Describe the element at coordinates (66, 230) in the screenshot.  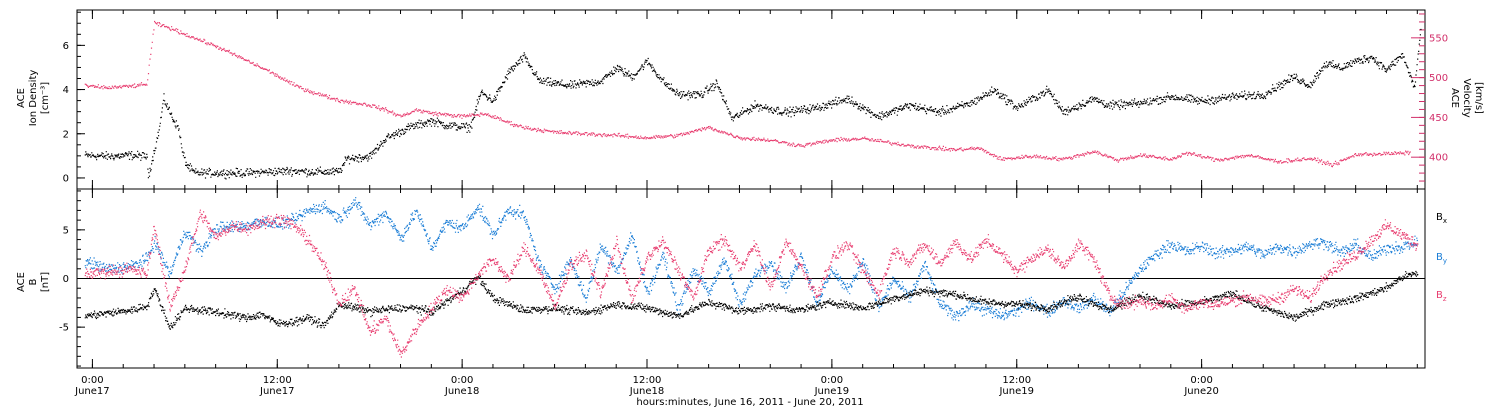
I see `bottom-left-tick-label: 5` at that location.